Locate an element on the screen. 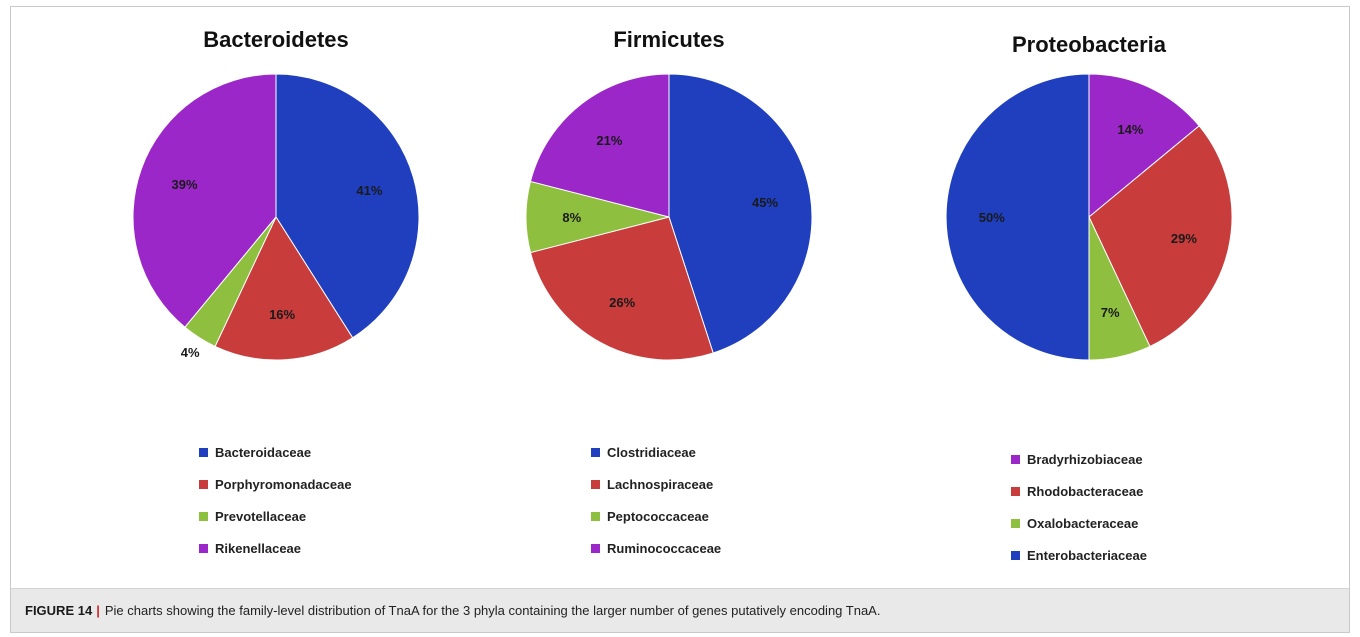 The width and height of the screenshot is (1360, 637). legend-label: Clostridiaceae is located at coordinates (651, 452).